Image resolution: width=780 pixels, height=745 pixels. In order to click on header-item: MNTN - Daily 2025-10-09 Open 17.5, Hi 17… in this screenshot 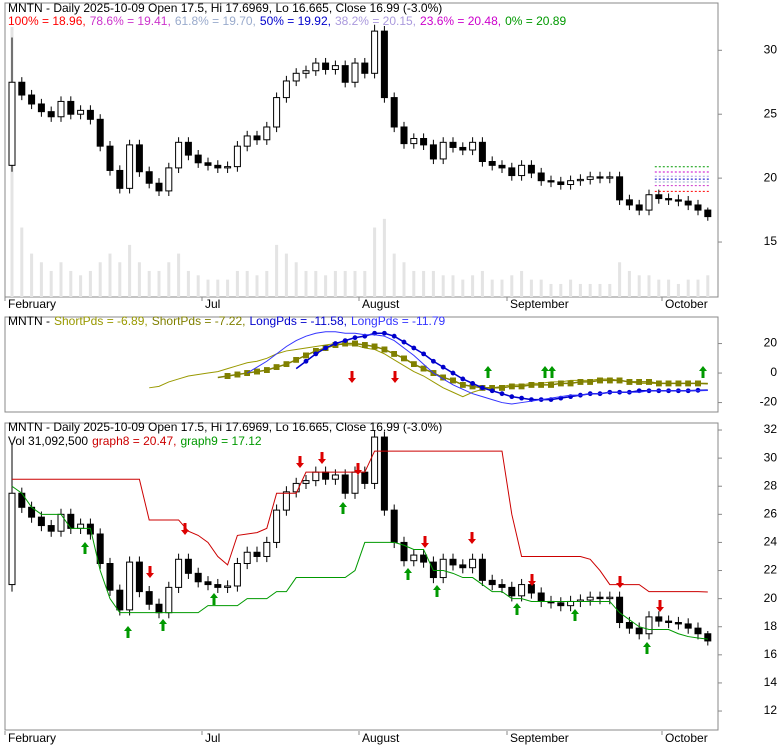, I will do `click(225, 427)`.